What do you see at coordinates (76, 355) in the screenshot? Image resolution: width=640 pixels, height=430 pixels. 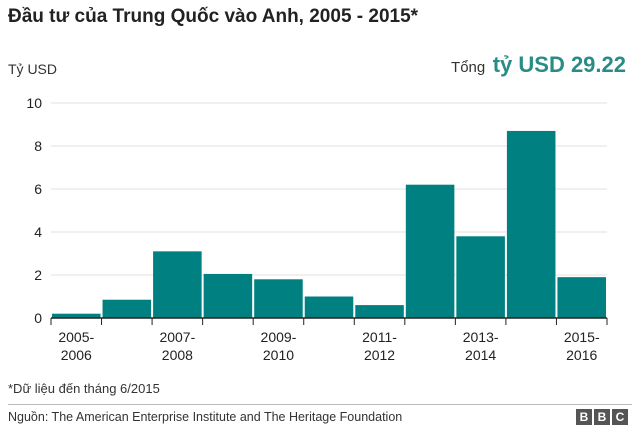 I see `x-tick-label: 2006` at bounding box center [76, 355].